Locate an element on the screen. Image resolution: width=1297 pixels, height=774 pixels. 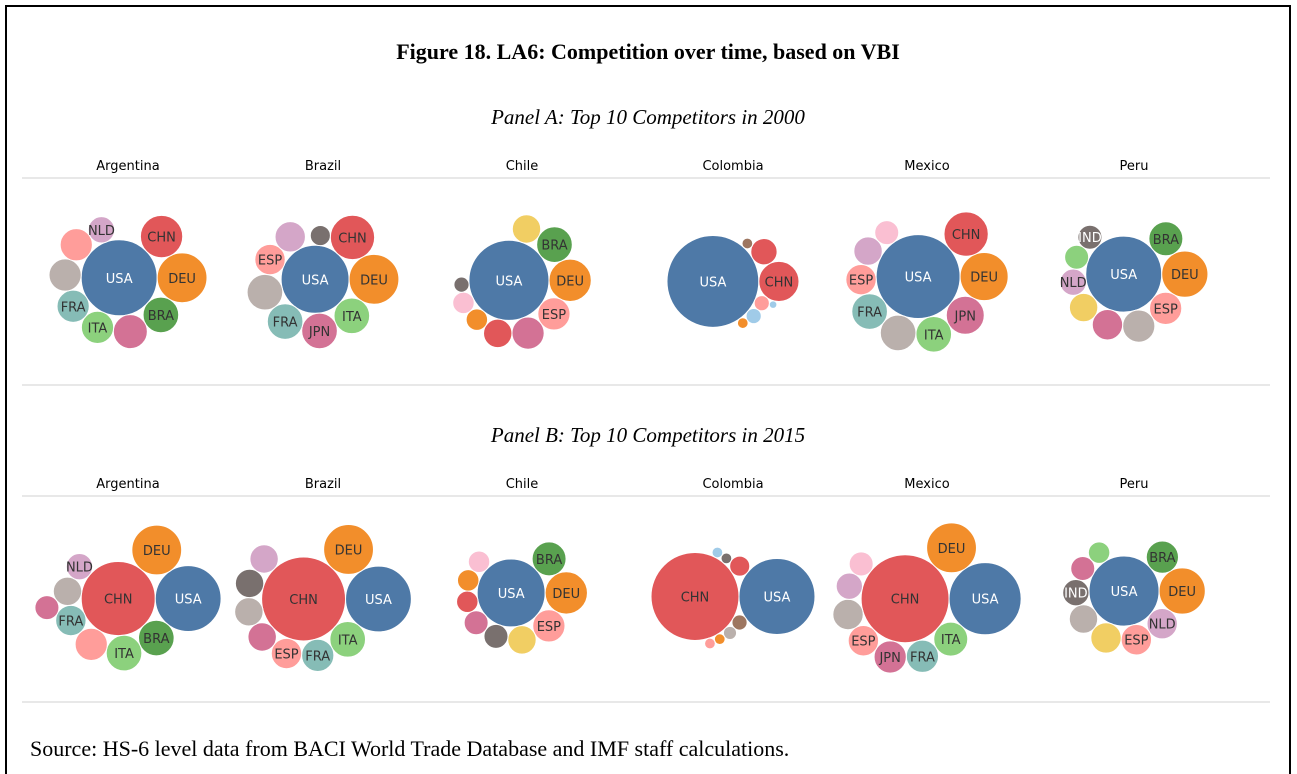
bubble-chart: CHN USA is located at coordinates (733, 598).